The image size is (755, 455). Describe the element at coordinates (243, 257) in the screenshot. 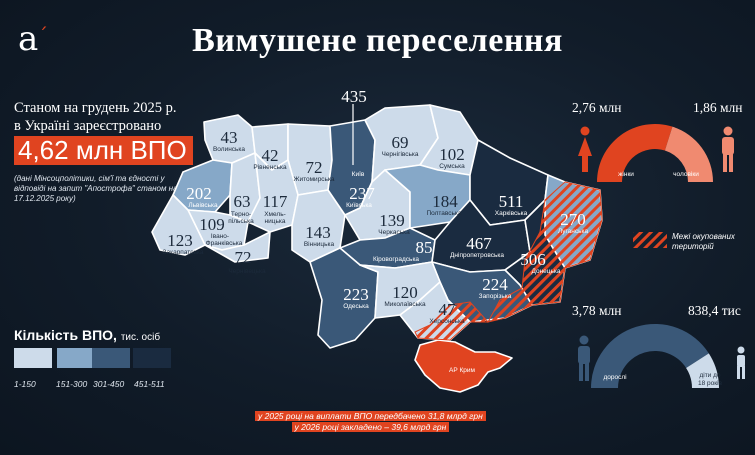

I see `value-chernivetska: 72` at that location.